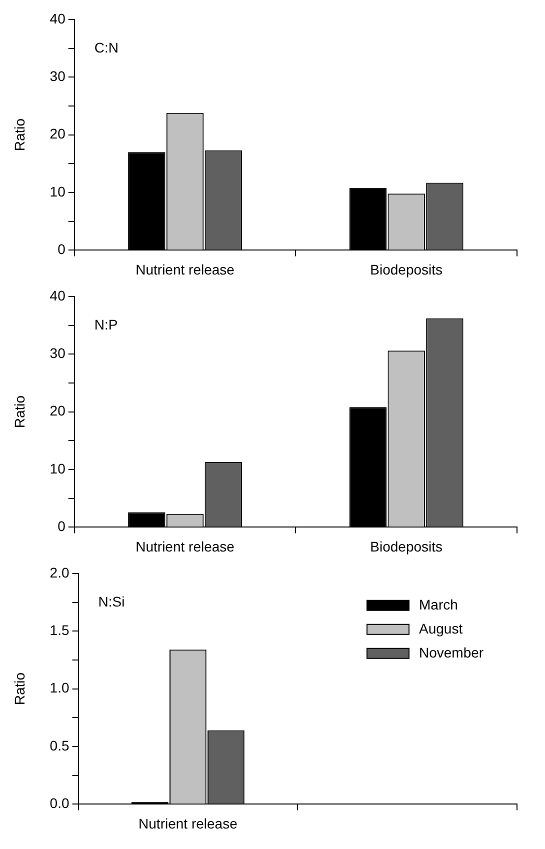  Describe the element at coordinates (60, 630) in the screenshot. I see `y-tick-label: 1.5` at that location.